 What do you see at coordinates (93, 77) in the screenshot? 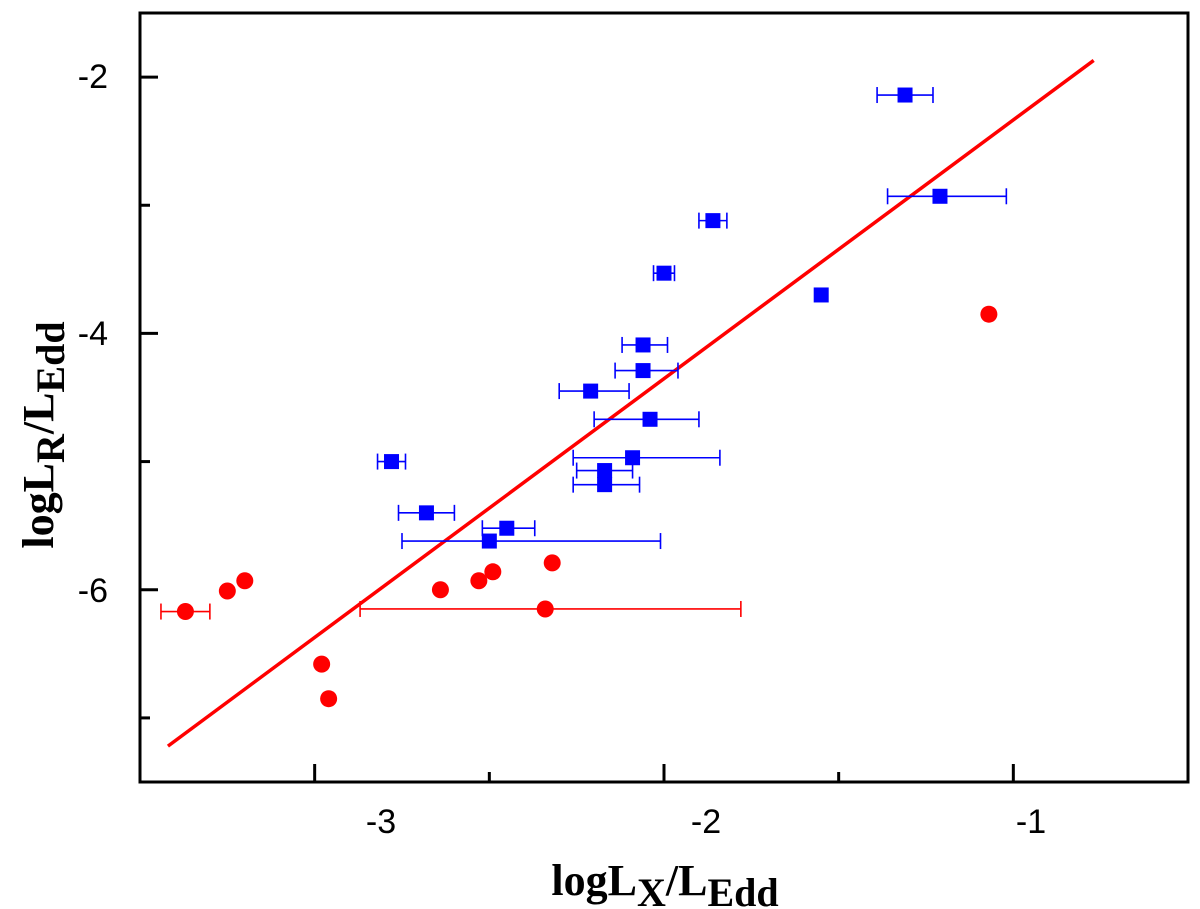
I see `y-tick-label-3: -2` at bounding box center [93, 77].